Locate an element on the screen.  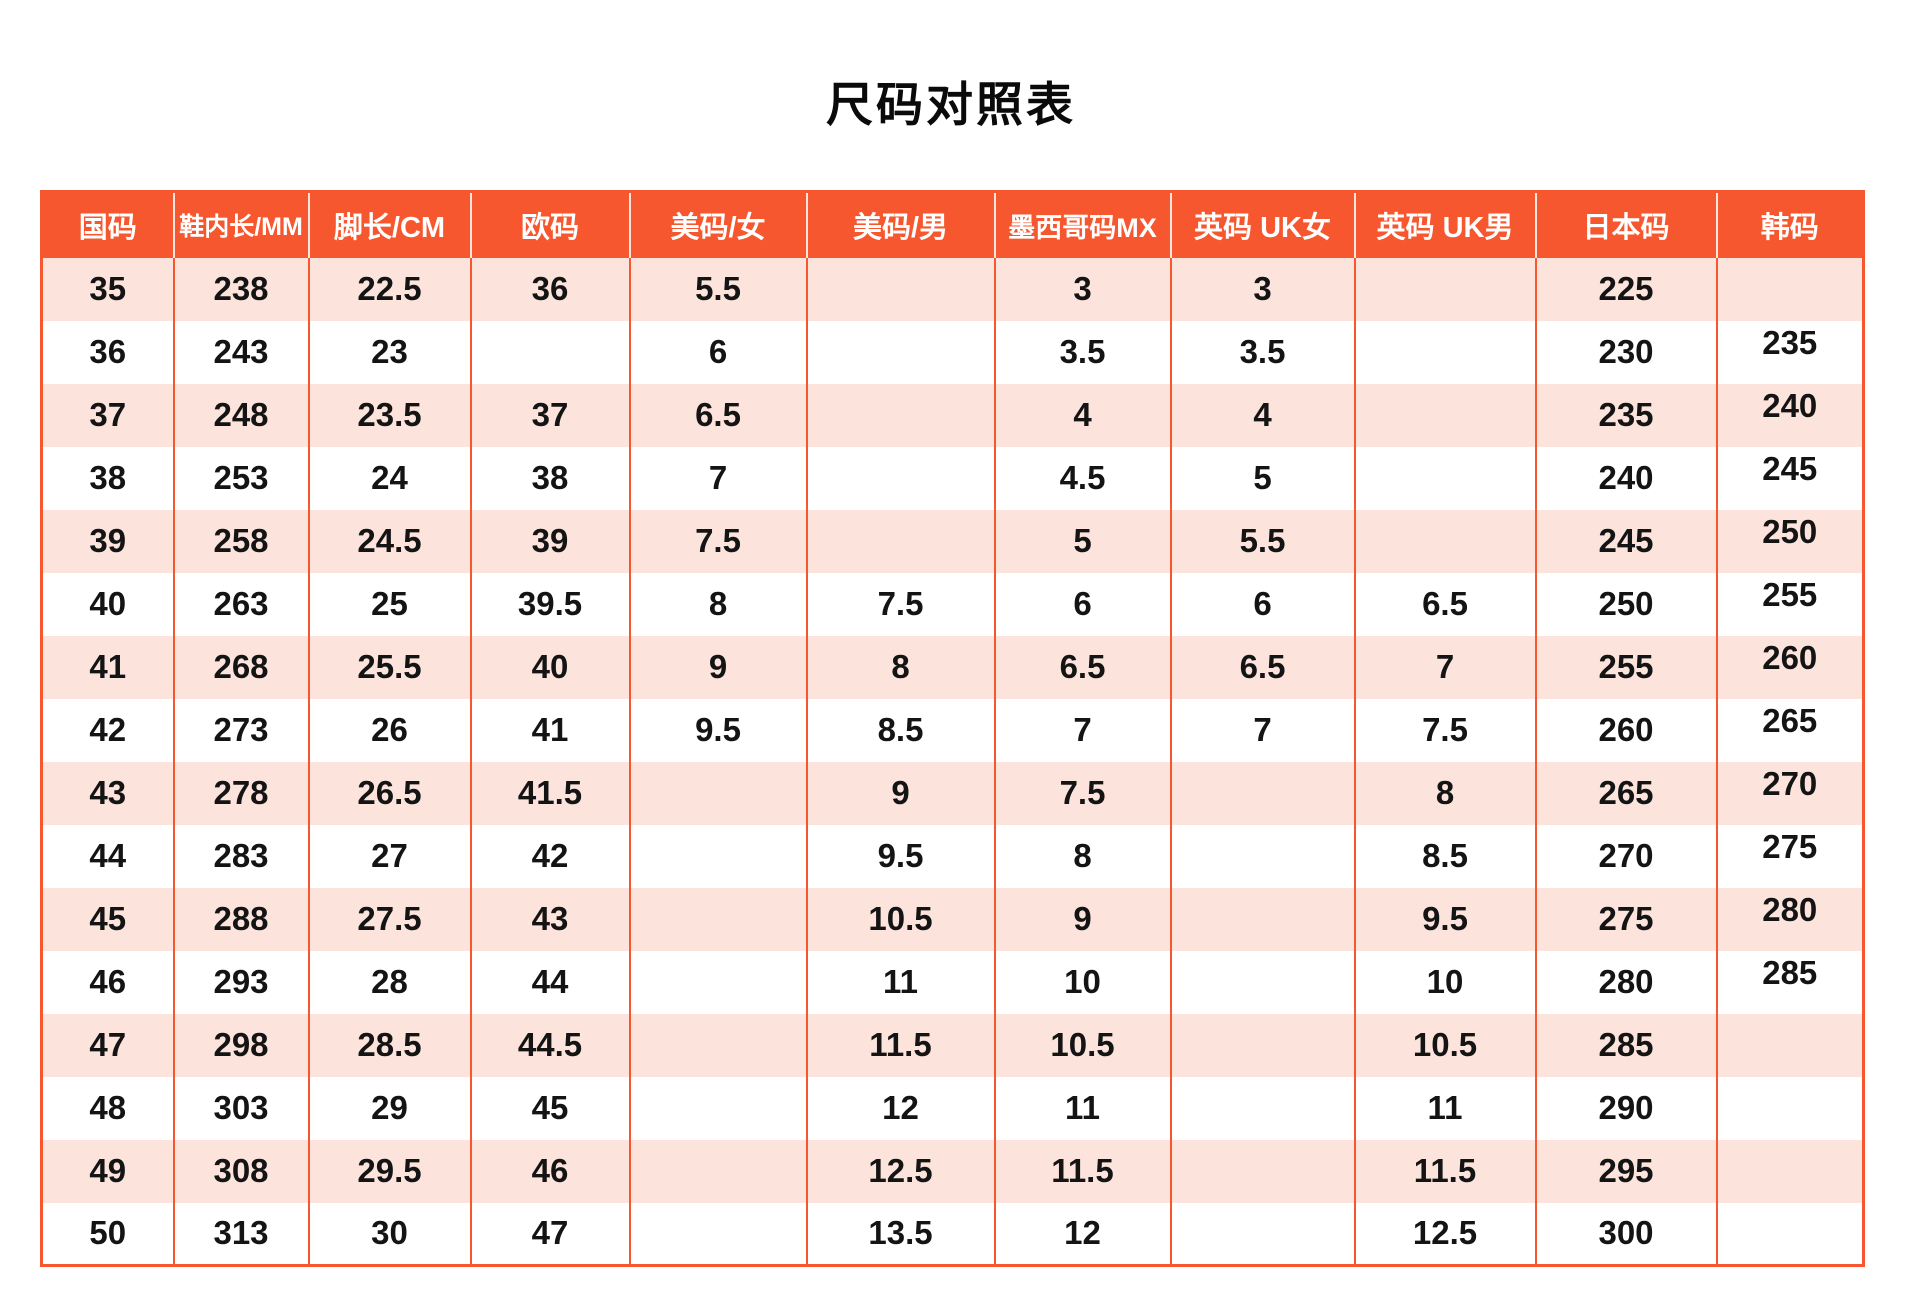
cell-value: 42 is located at coordinates (108, 729).